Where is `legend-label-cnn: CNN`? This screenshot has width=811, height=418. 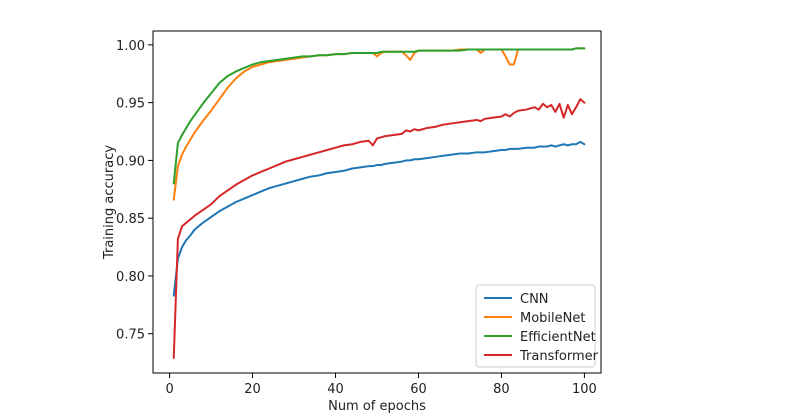
legend-label-cnn: CNN is located at coordinates (534, 299).